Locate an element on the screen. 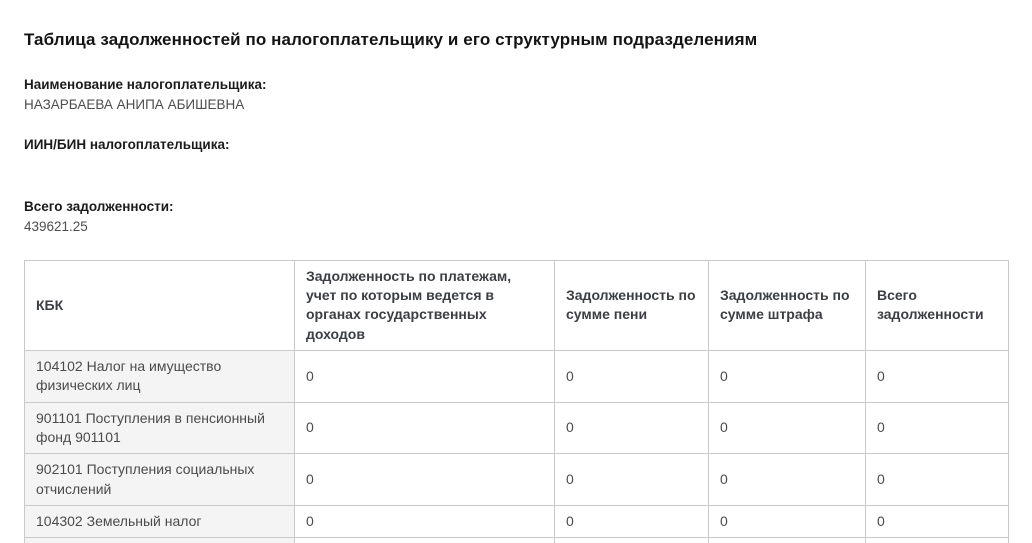 This screenshot has height=543, width=1032. table-row: 104302 Земельный налог 0 0 0 0 is located at coordinates (516, 521).